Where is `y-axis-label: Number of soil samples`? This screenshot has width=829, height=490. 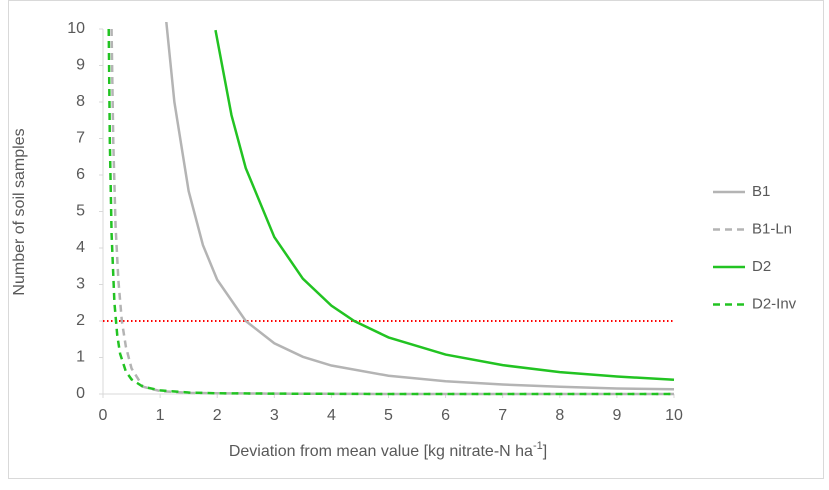 y-axis-label: Number of soil samples is located at coordinates (19, 211).